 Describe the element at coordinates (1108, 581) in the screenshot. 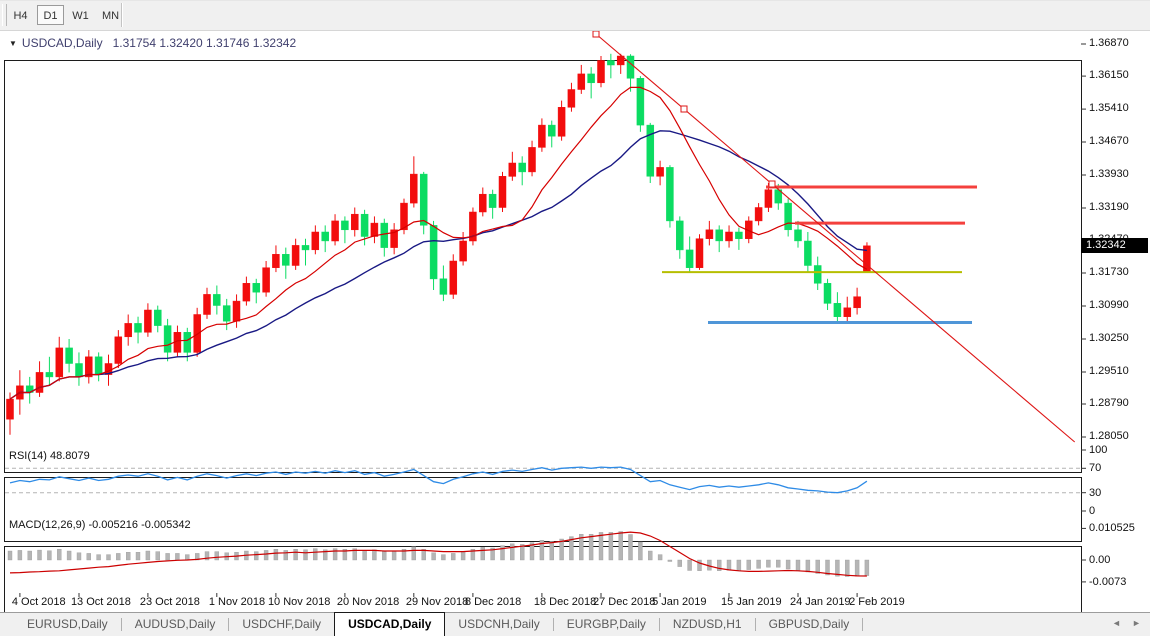

I see `macd-axis-label: -0.0073` at that location.